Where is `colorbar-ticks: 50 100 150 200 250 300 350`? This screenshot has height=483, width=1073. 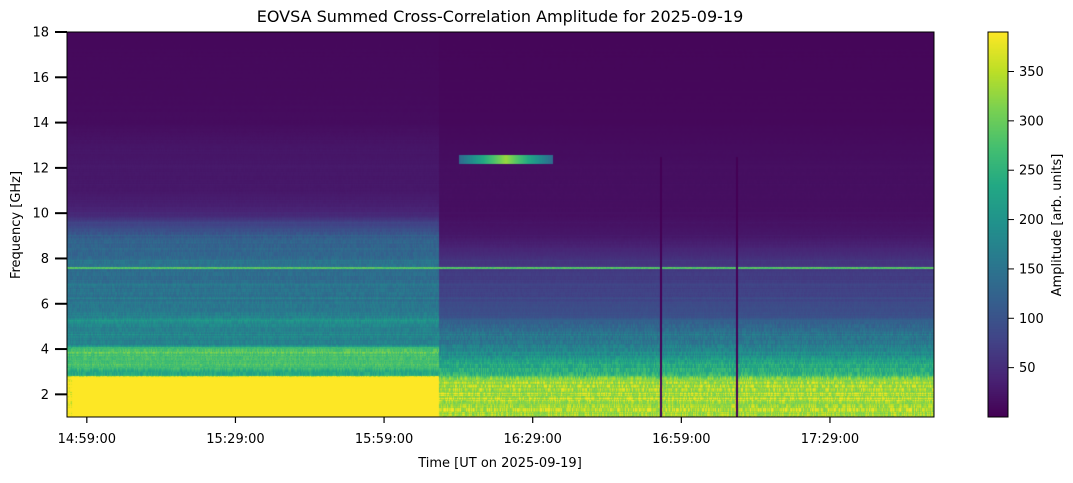 colorbar-ticks: 50 100 150 200 250 300 350 is located at coordinates (1026, 220).